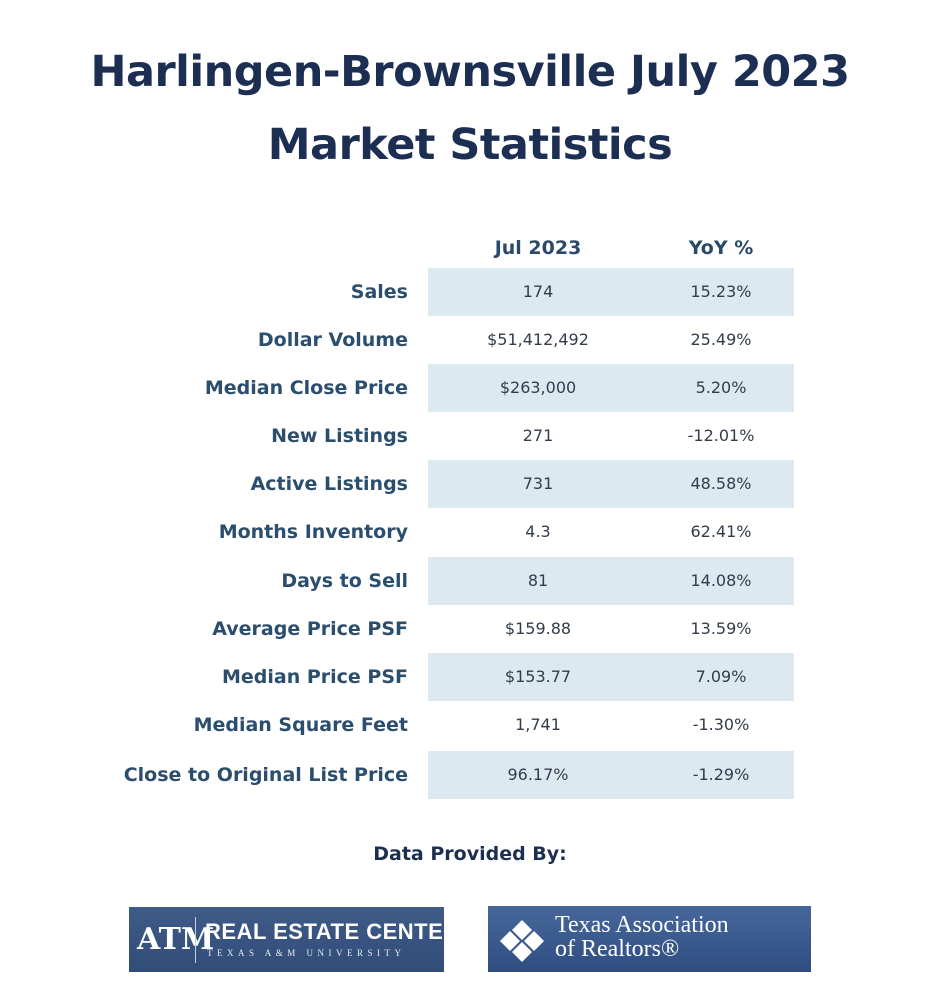 Image resolution: width=940 pixels, height=1000 pixels. Describe the element at coordinates (721, 774) in the screenshot. I see `row-yoy: -1.29%` at that location.